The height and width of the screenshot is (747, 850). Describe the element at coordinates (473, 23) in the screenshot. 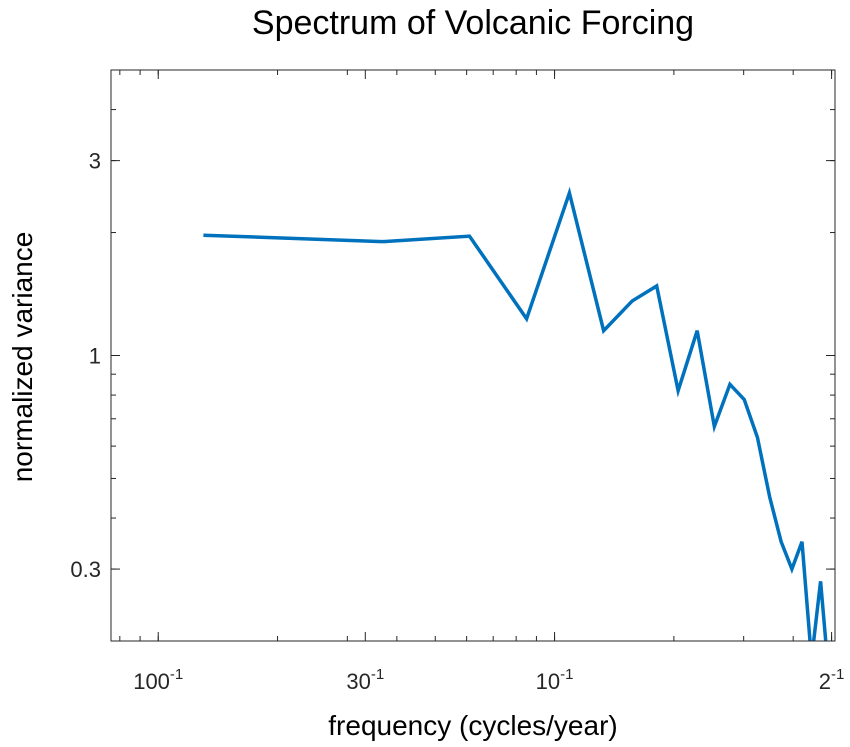

I see `chart-title: Spectrum of Volcanic Forcing` at that location.